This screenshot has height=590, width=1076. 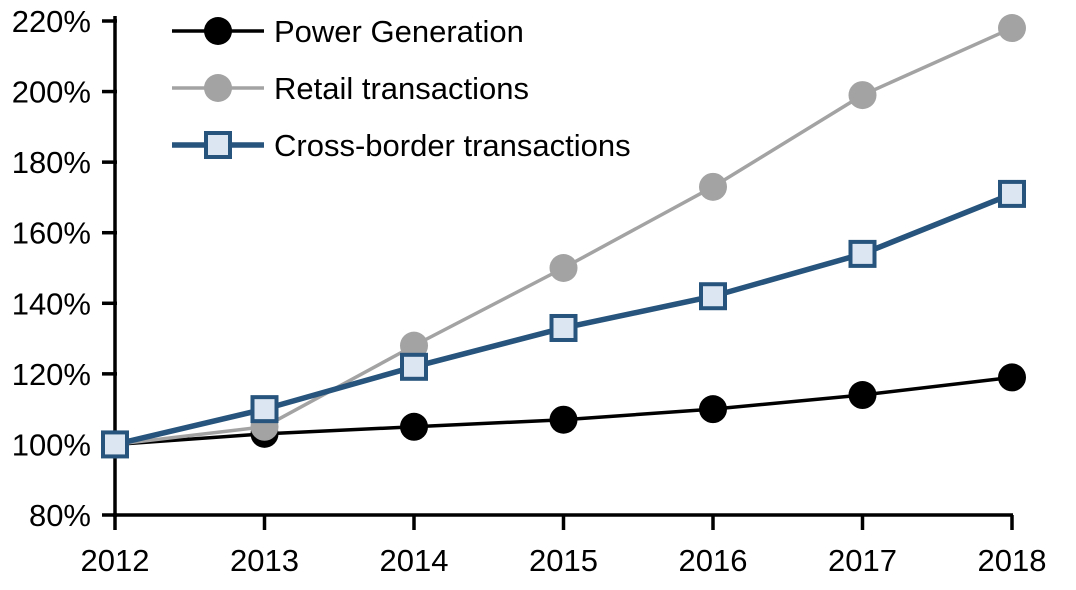 What do you see at coordinates (713, 409) in the screenshot?
I see `marker-power-generation-2016` at bounding box center [713, 409].